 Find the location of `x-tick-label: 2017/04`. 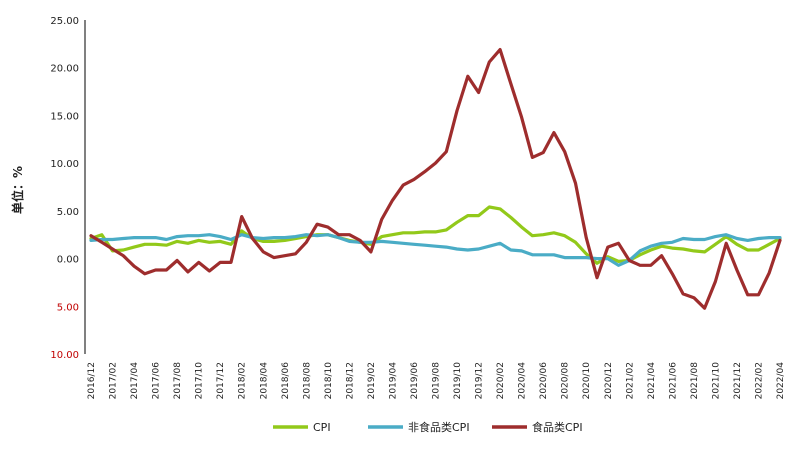

x-tick-label: 2017/04 is located at coordinates (135, 381).